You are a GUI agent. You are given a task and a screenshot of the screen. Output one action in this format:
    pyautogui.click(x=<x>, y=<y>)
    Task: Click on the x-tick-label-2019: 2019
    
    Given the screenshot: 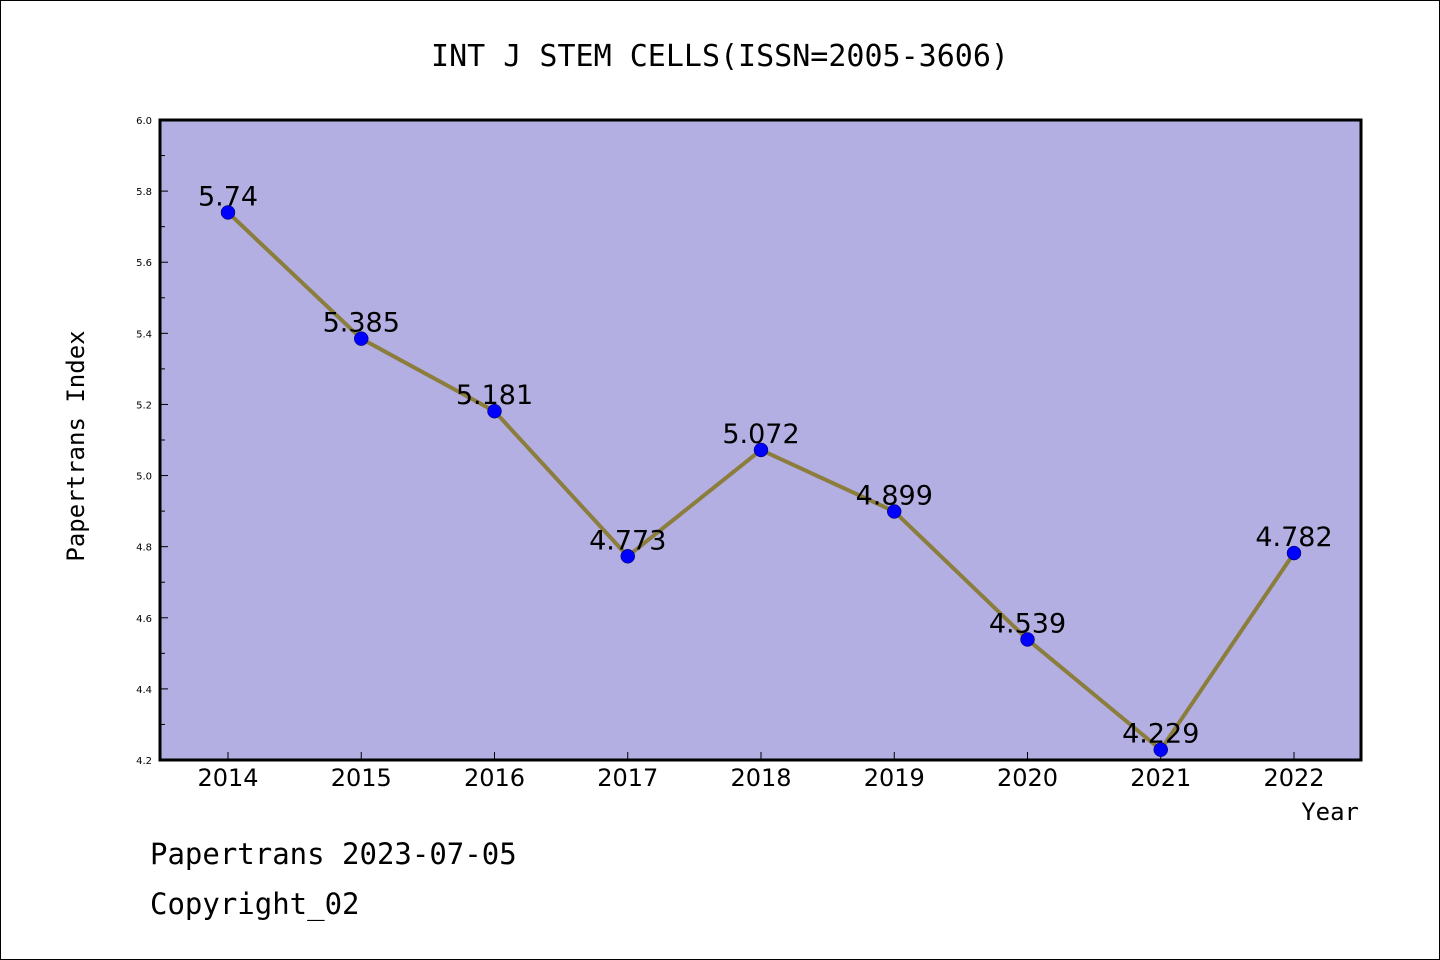 What is the action you would take?
    pyautogui.click(x=894, y=778)
    